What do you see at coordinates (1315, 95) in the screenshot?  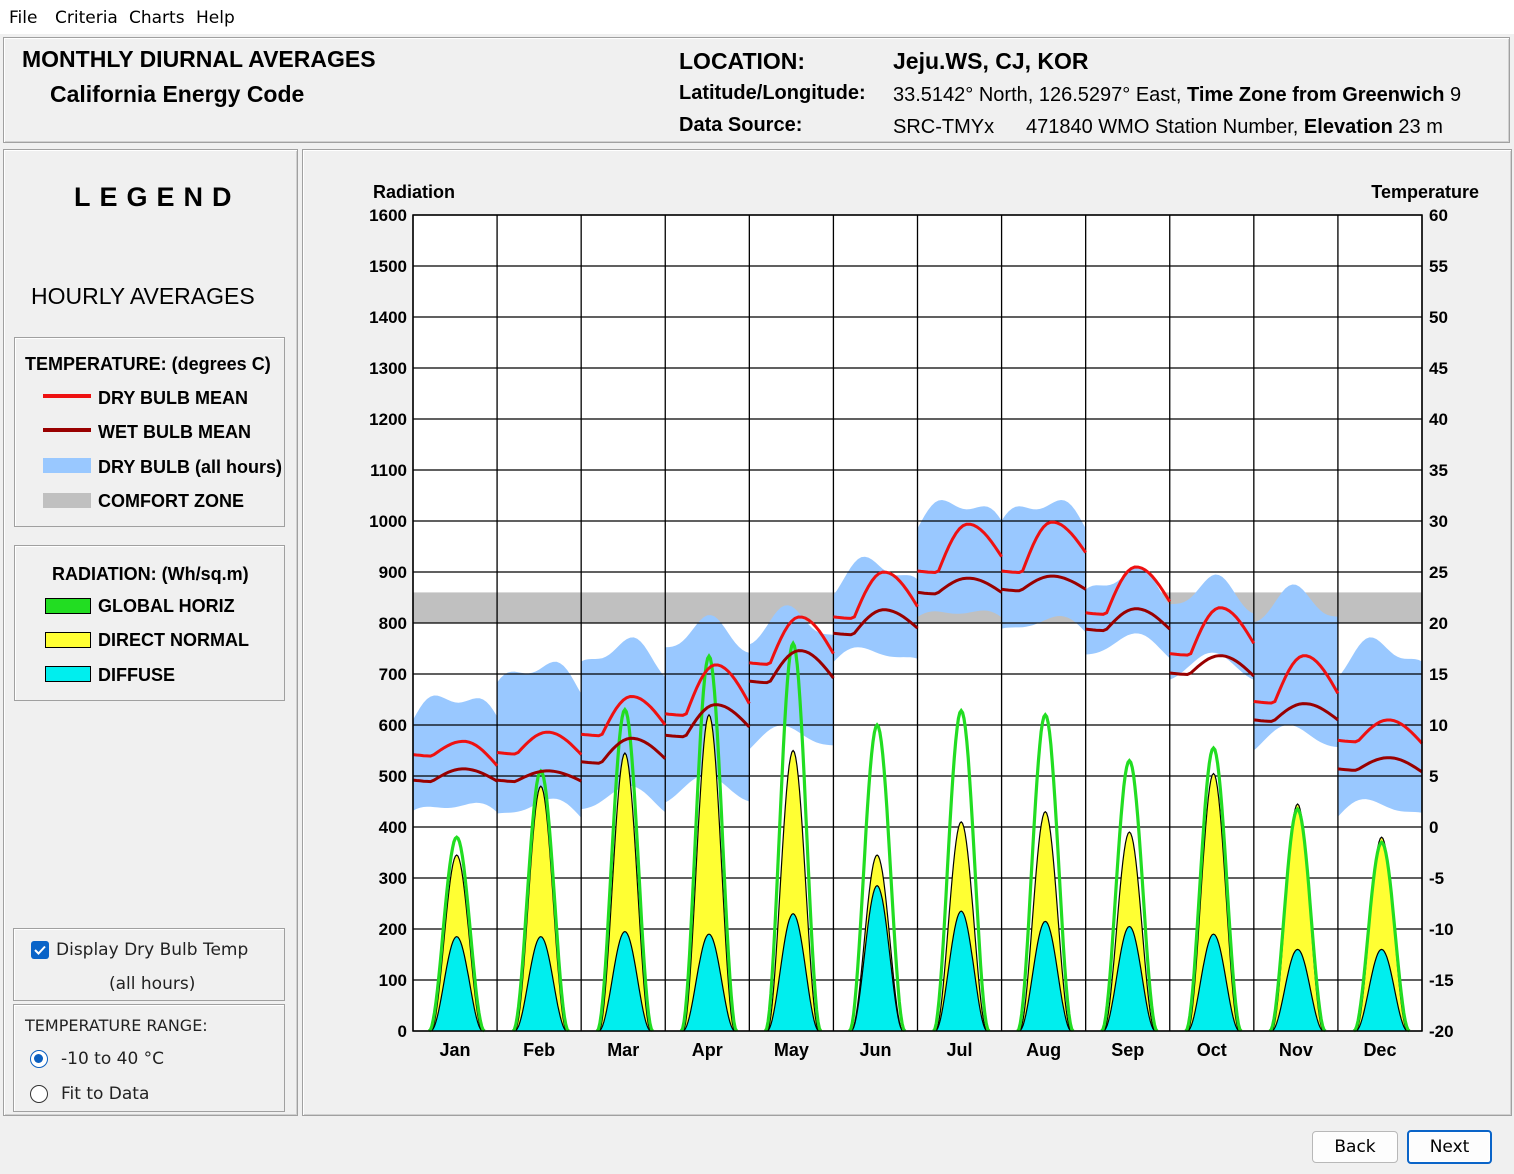 I see `timezone-label: Time Zone from Greenwich` at bounding box center [1315, 95].